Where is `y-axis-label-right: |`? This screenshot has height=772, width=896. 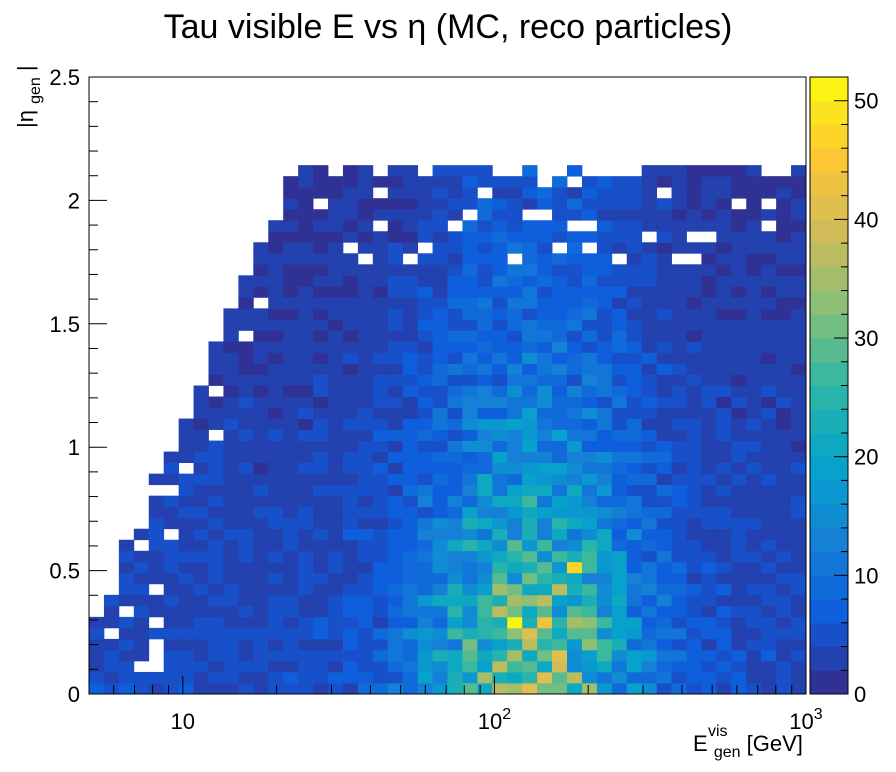 y-axis-label-right: | is located at coordinates (25, 68).